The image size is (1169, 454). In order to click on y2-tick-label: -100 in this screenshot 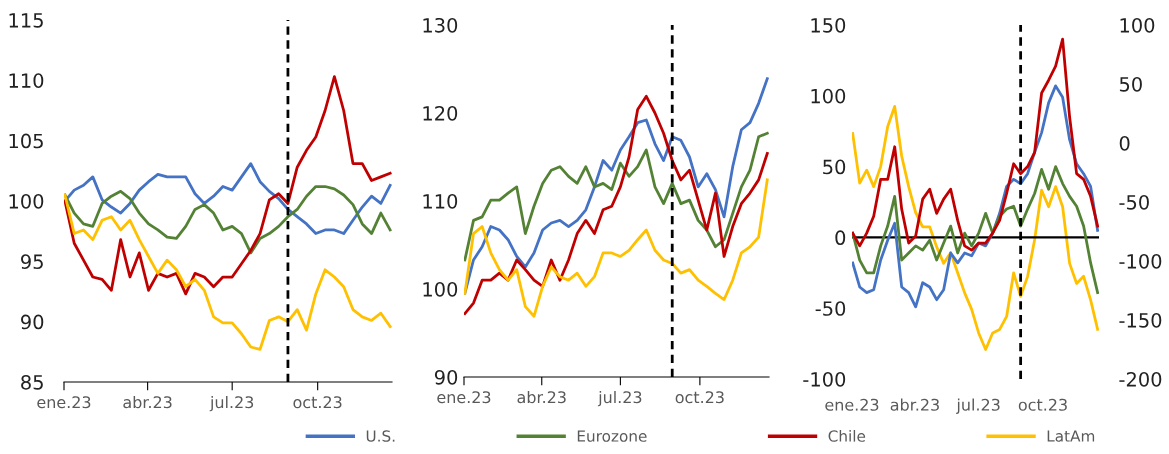, I will do `click(1140, 261)`.